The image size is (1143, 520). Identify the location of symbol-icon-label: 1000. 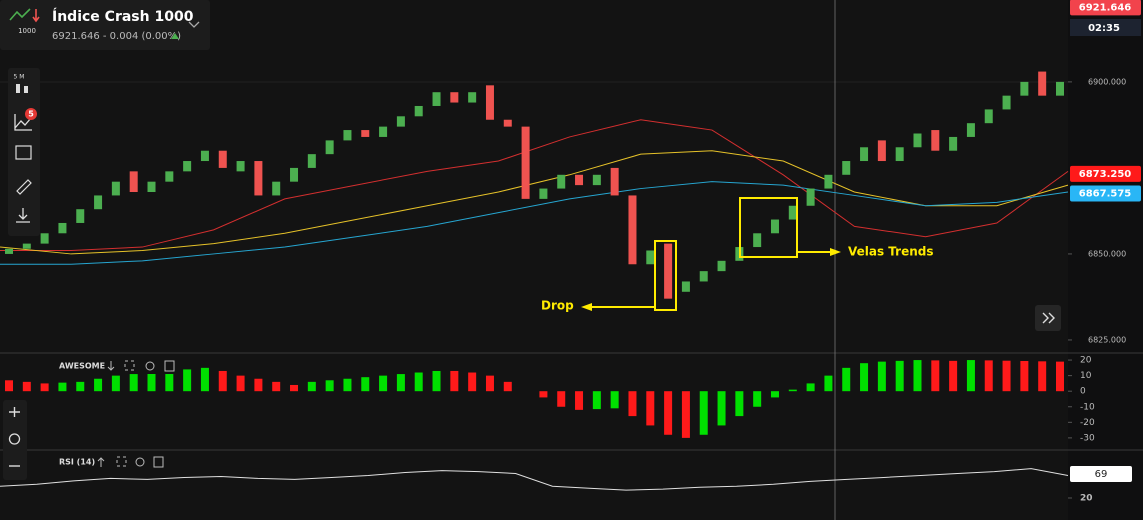
(27, 31).